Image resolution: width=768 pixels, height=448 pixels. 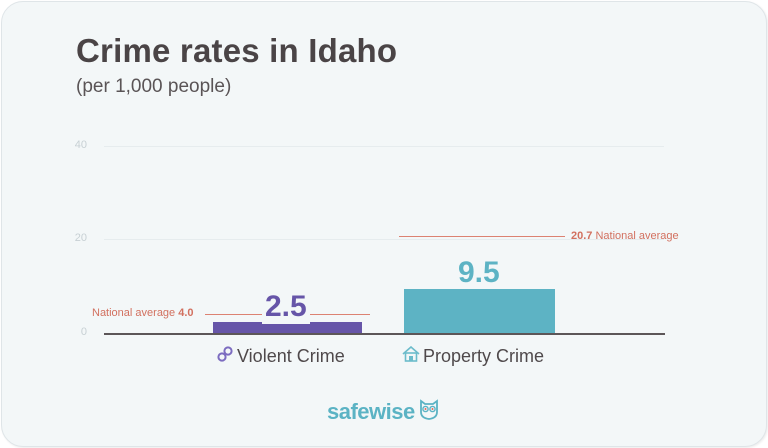 What do you see at coordinates (429, 411) in the screenshot?
I see `owl-icon` at bounding box center [429, 411].